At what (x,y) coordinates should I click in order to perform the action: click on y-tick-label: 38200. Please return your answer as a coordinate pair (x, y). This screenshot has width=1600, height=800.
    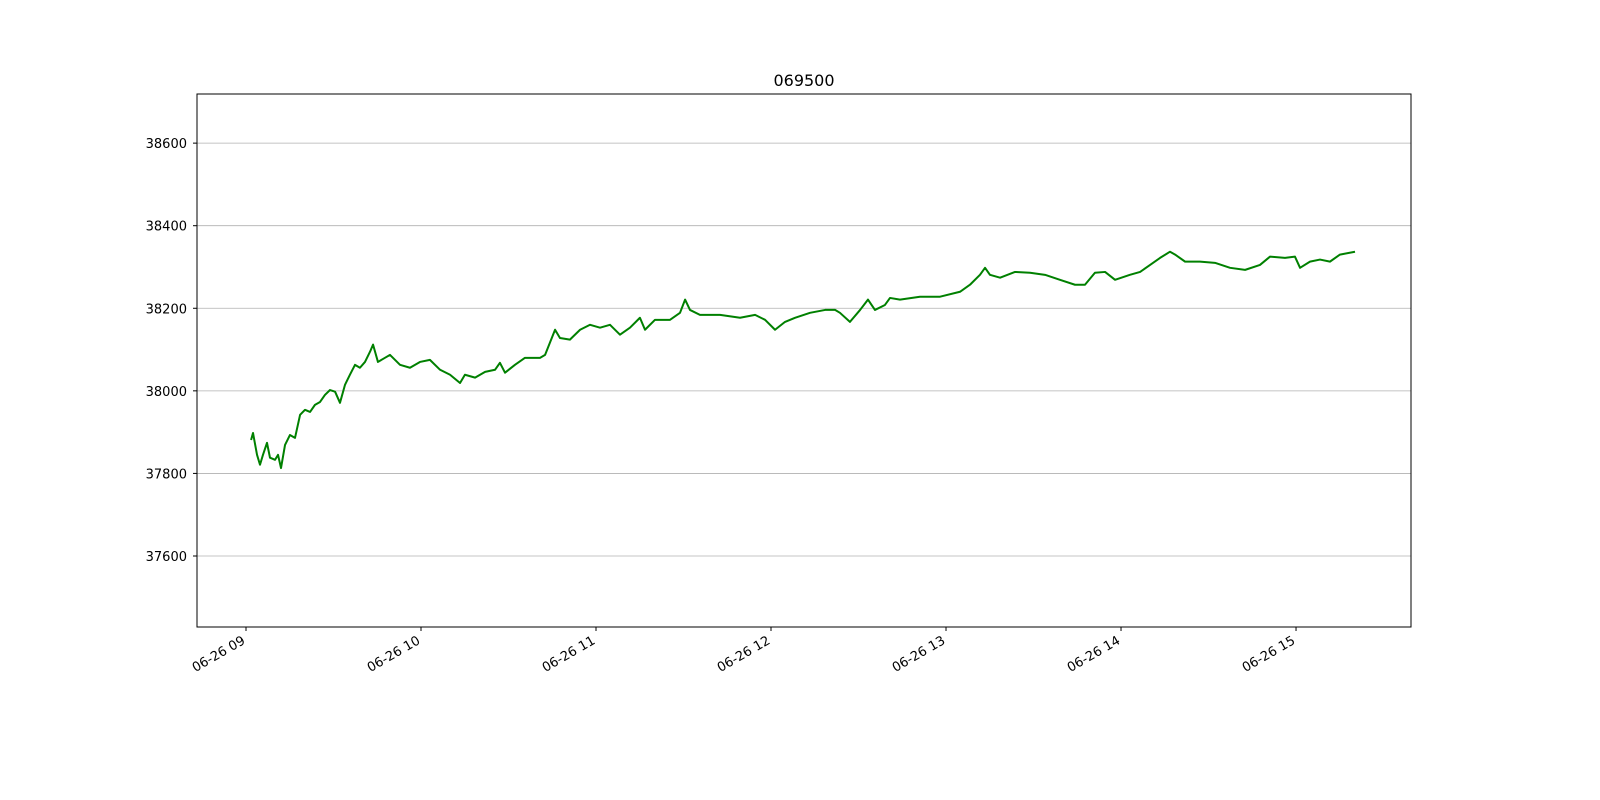
    Looking at the image, I should click on (166, 309).